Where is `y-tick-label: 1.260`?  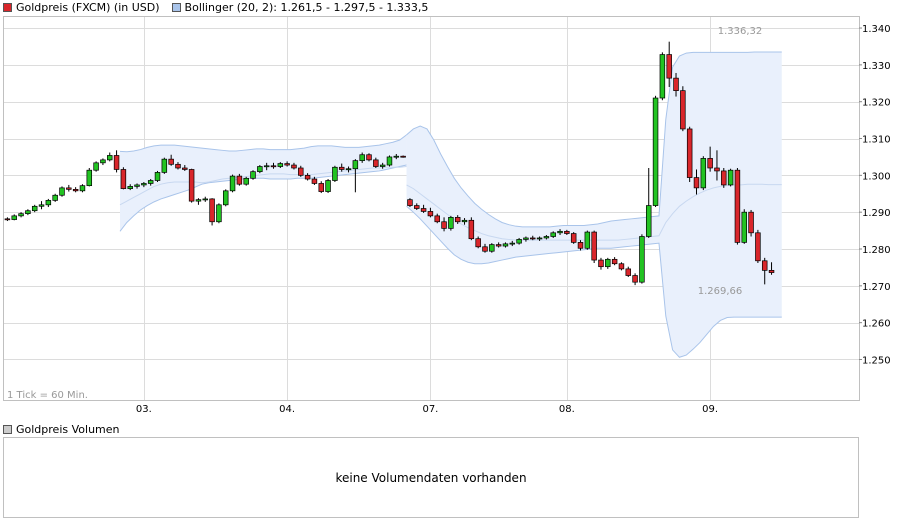
y-tick-label: 1.260 is located at coordinates (876, 324).